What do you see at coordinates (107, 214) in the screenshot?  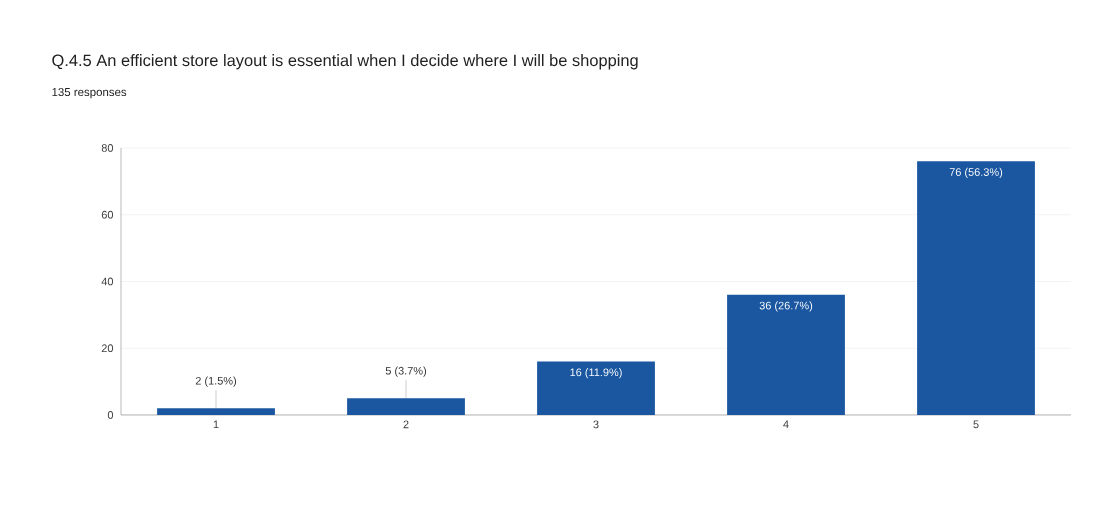 I see `y-tick-label: 60` at bounding box center [107, 214].